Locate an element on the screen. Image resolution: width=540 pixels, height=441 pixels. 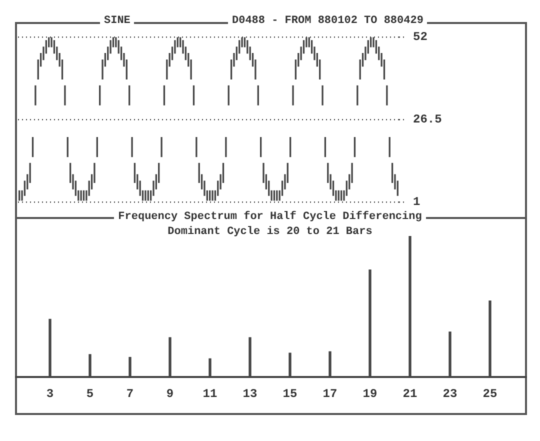
x-tick-label: 7 is located at coordinates (130, 394).